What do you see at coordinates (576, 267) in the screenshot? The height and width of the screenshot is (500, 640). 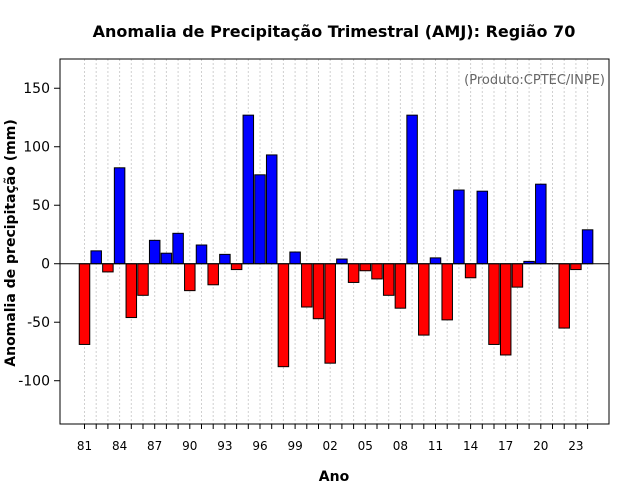 I see `bar-2023` at bounding box center [576, 267].